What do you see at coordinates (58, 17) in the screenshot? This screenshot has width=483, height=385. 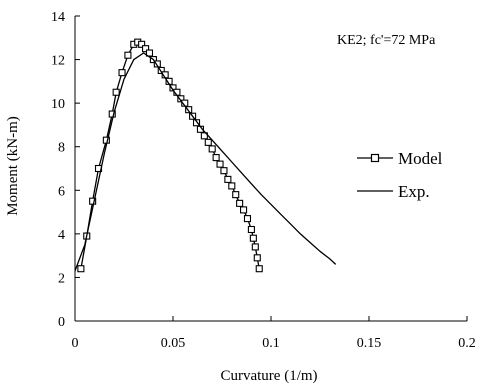 I see `y-tick-label: 14` at bounding box center [58, 17].